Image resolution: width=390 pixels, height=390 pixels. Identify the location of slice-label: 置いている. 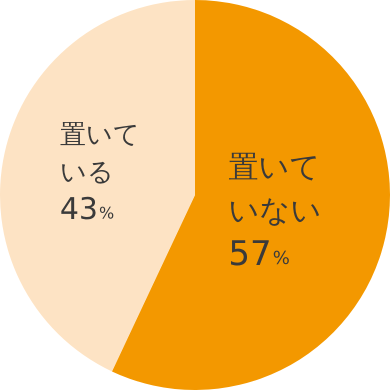
(100, 154).